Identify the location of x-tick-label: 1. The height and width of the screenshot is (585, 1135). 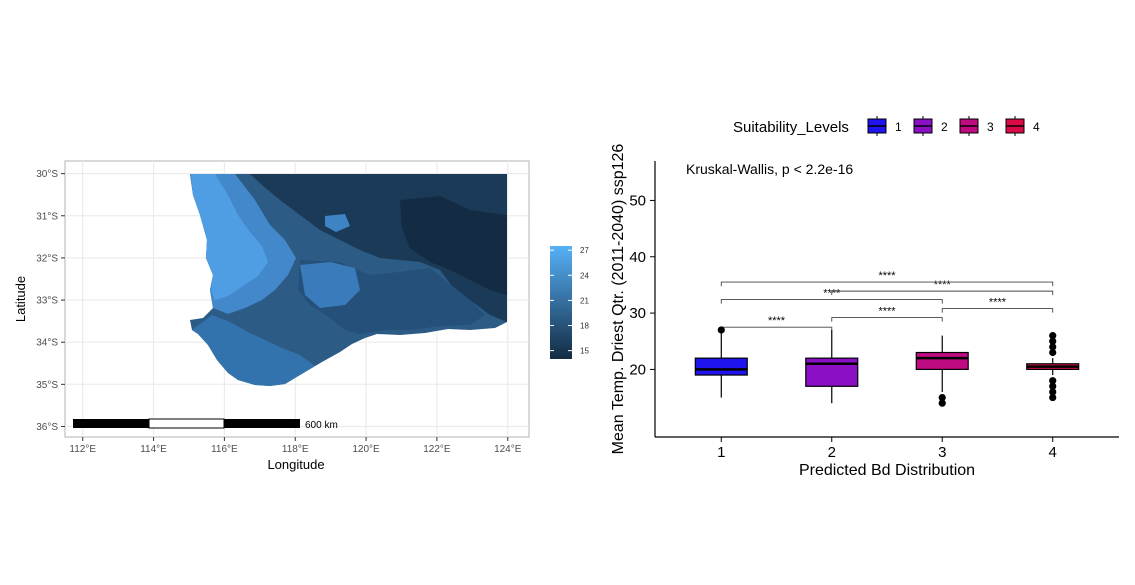
(721, 452).